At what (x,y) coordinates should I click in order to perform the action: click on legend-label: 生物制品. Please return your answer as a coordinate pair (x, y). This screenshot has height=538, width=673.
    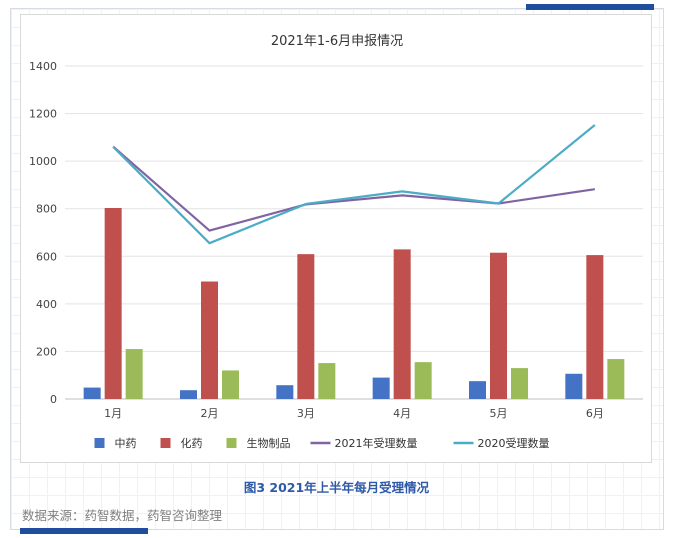
    Looking at the image, I should click on (269, 443).